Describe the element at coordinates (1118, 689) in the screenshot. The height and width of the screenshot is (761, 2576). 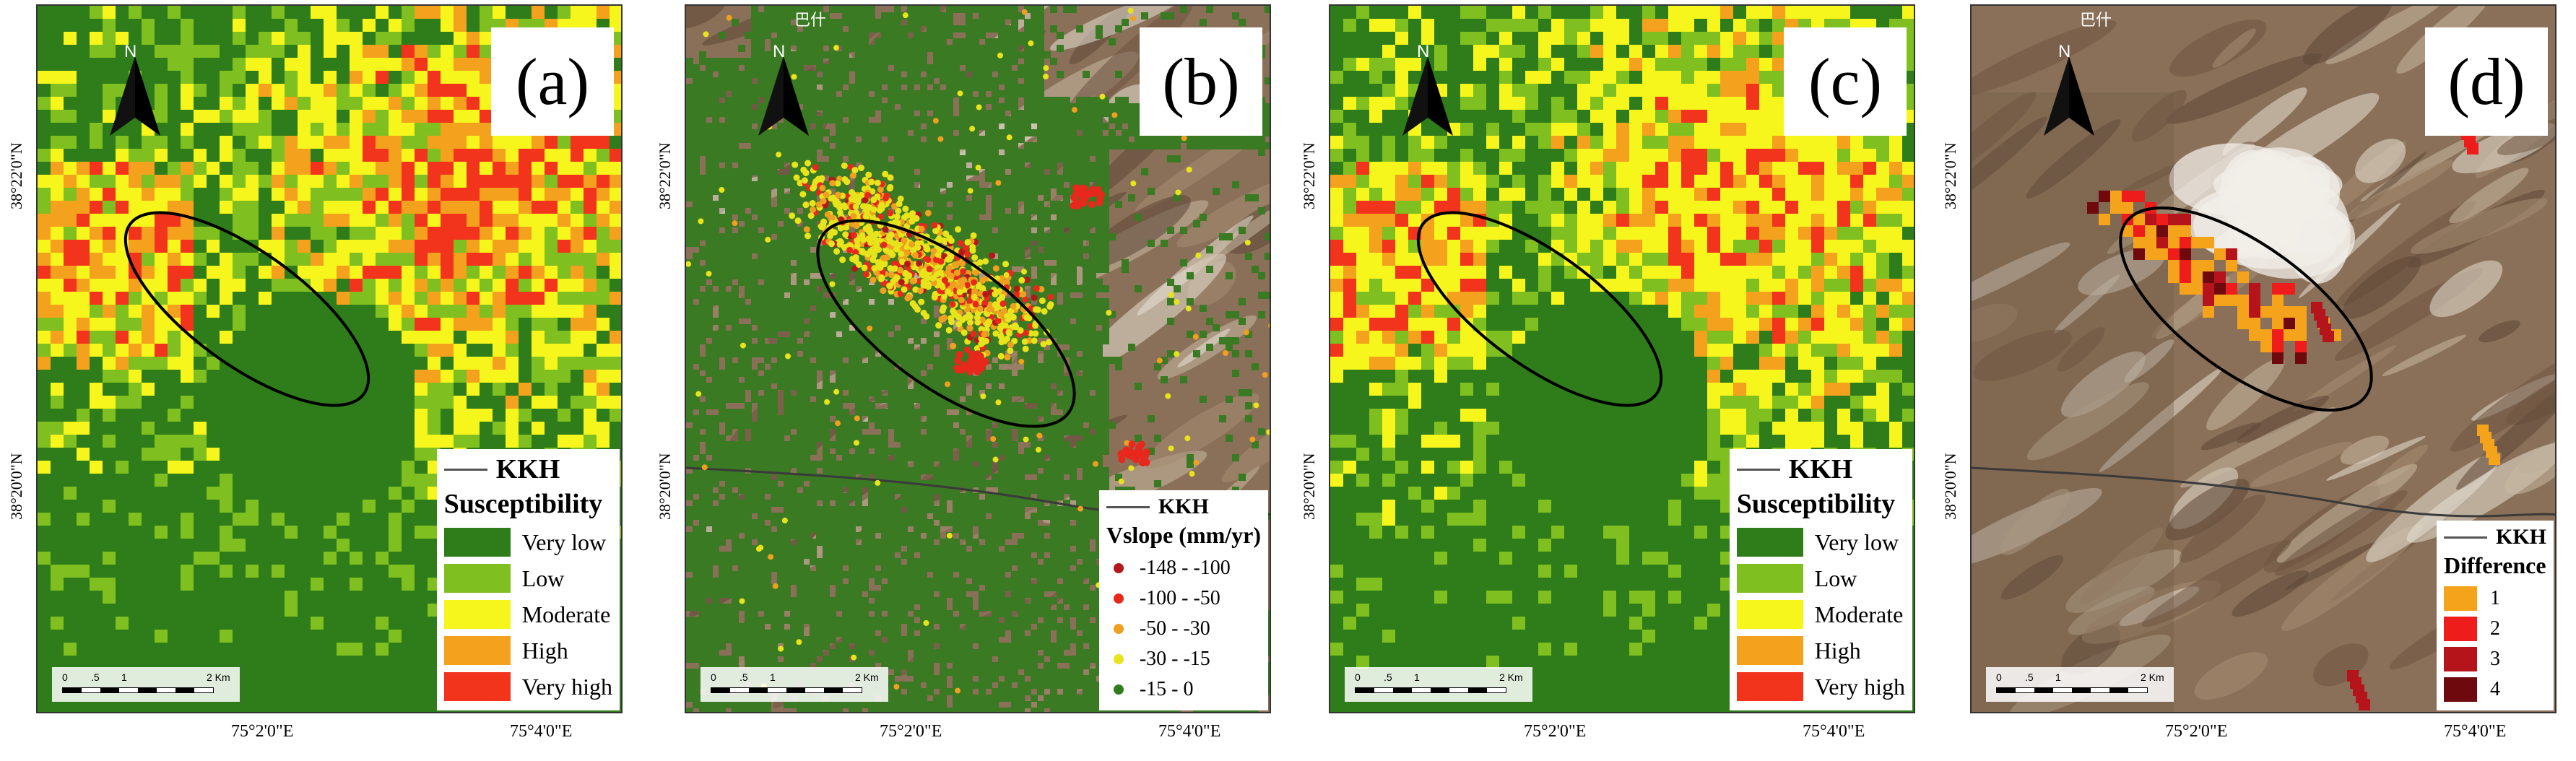
I see `legend-swatch` at that location.